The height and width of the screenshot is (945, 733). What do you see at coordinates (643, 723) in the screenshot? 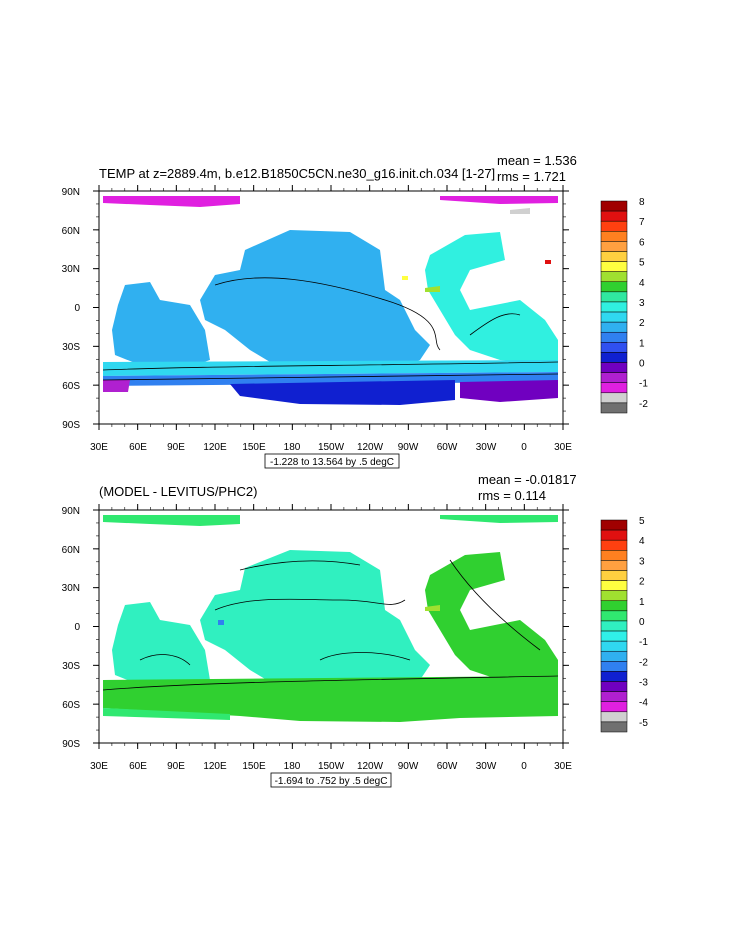
I see `colorbar-label: -5` at bounding box center [643, 723].